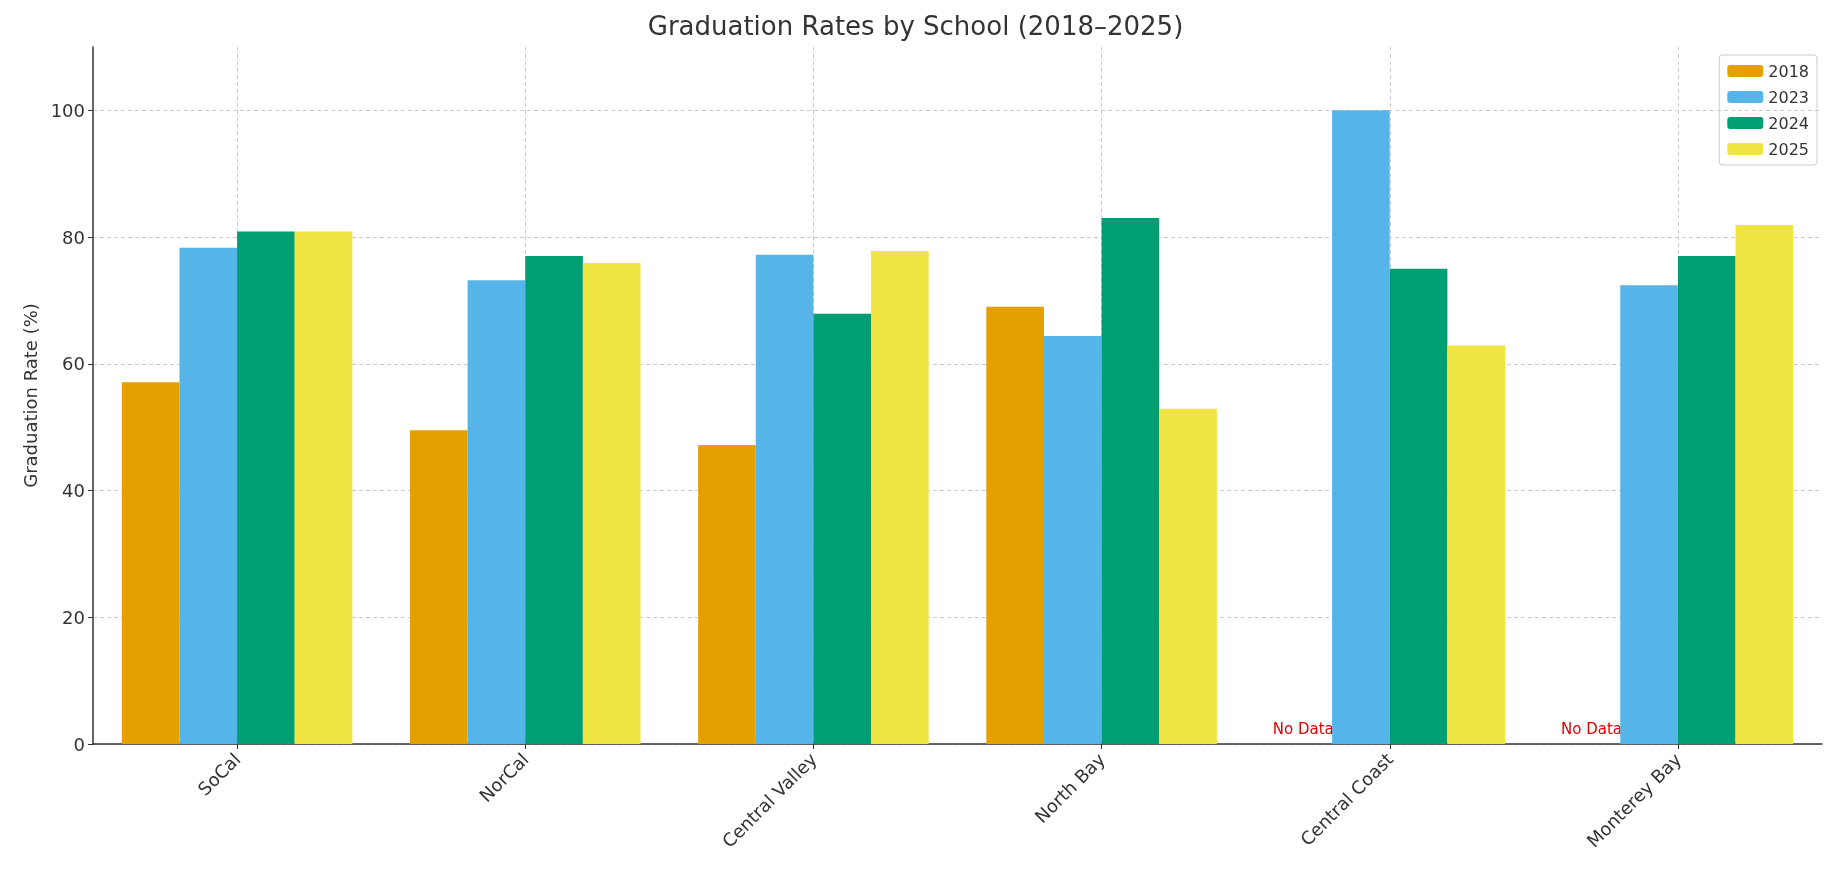 The image size is (1831, 878). What do you see at coordinates (31, 395) in the screenshot?
I see `y-axis-title: Graduation Rate (%)` at bounding box center [31, 395].